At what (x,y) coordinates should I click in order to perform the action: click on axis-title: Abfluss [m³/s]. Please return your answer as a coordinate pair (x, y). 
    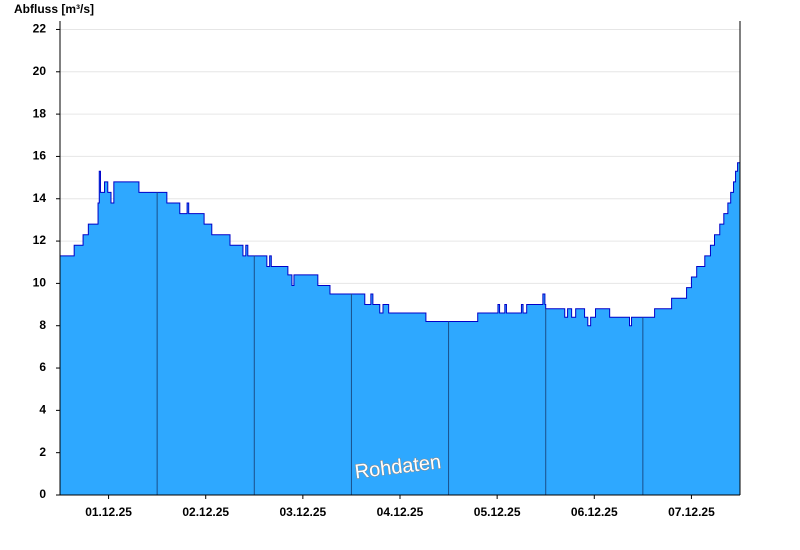
    Looking at the image, I should click on (54, 9).